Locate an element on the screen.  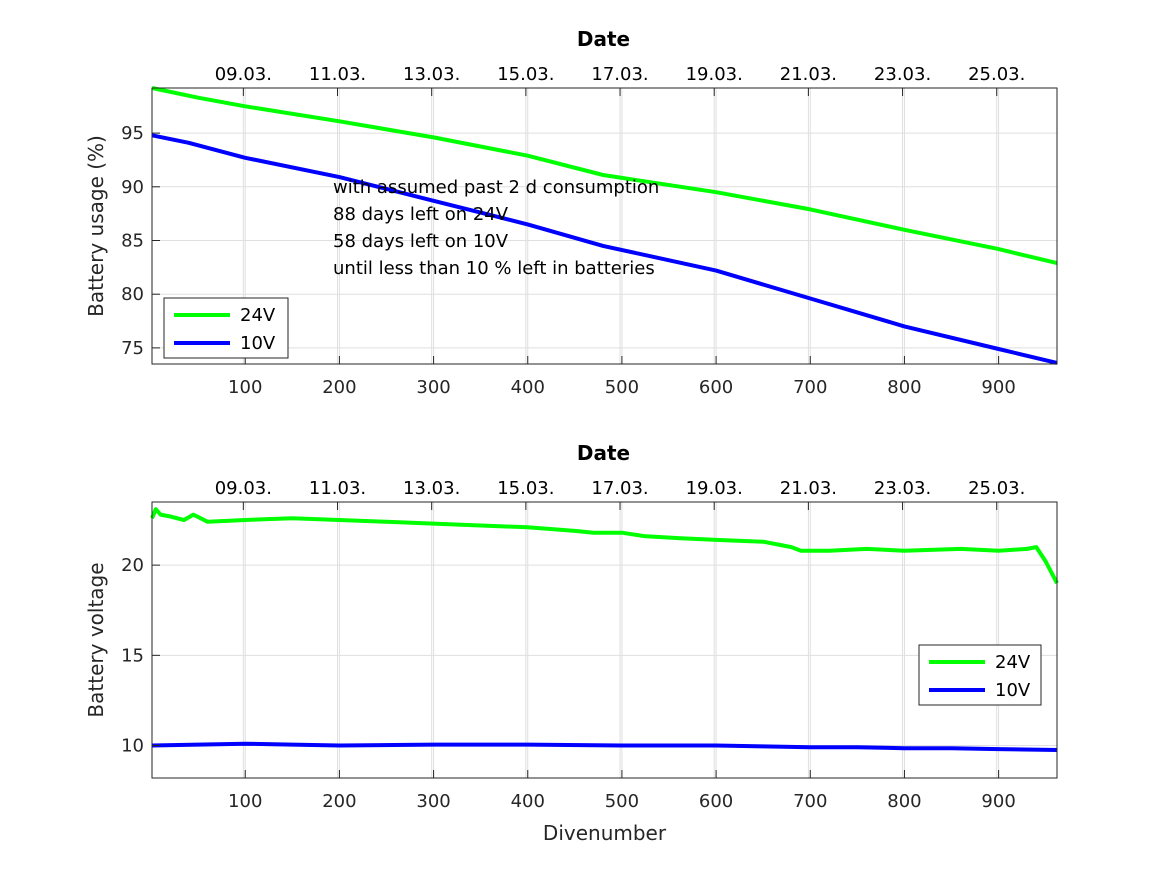
x-axis-label: Divenumber is located at coordinates (605, 833).